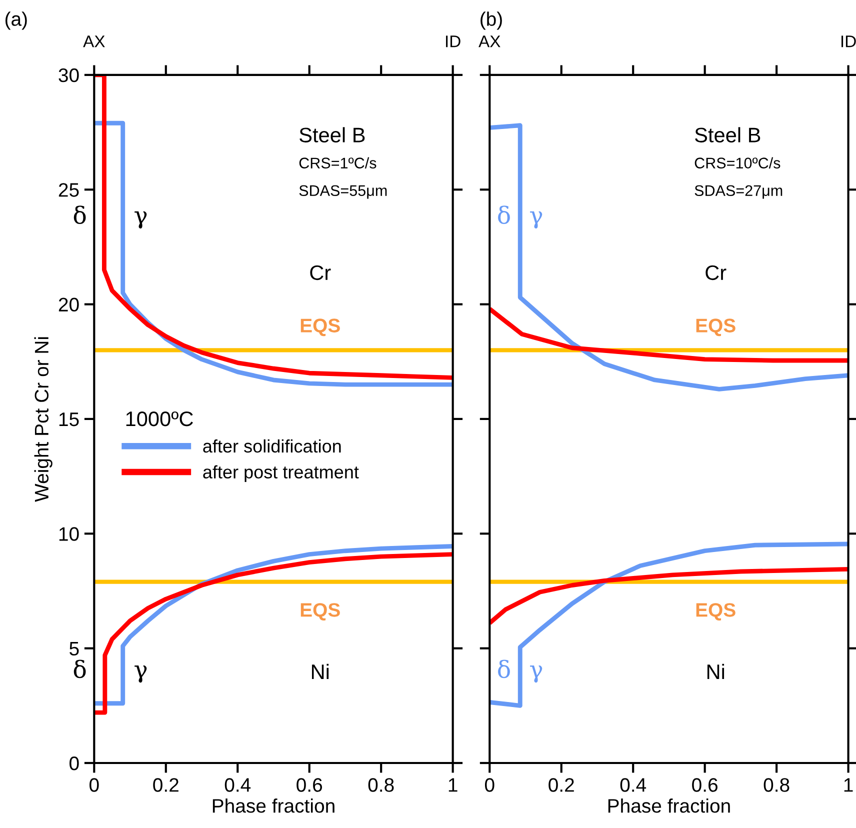 The height and width of the screenshot is (828, 856). What do you see at coordinates (68, 190) in the screenshot?
I see `y-tick-label: 25` at bounding box center [68, 190].